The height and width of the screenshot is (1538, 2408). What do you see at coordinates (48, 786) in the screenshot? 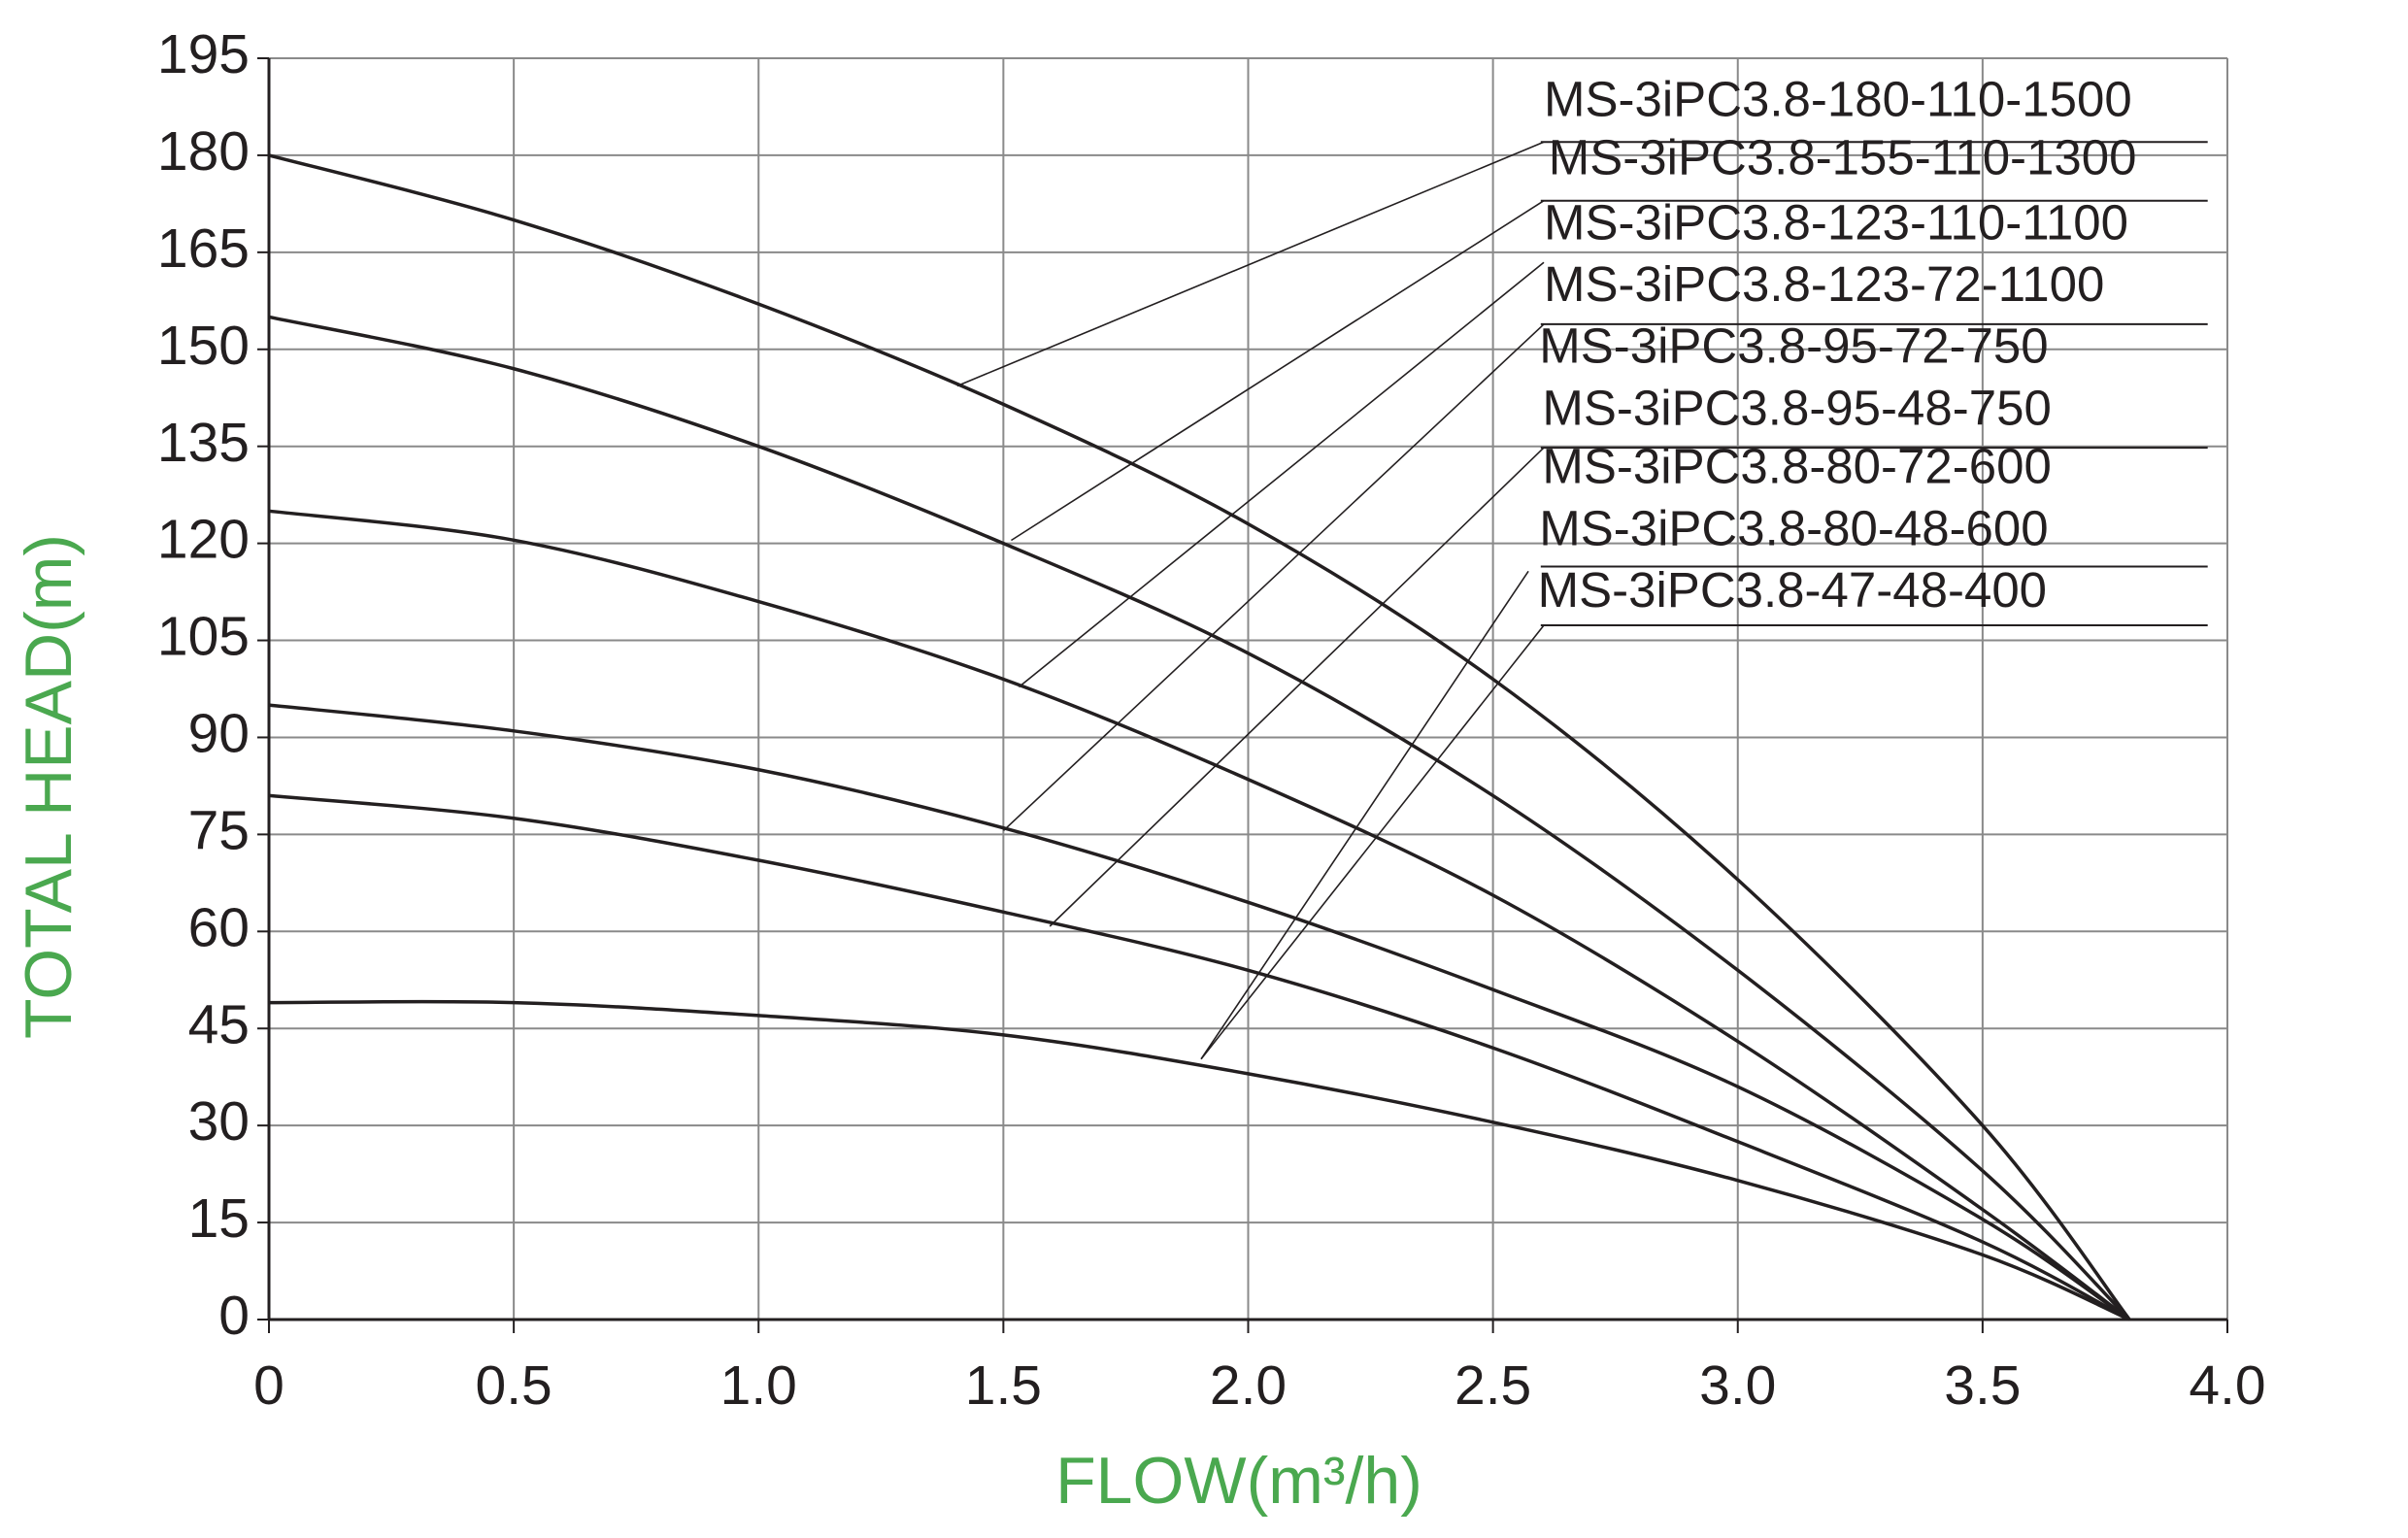
I see `y-axis-title: TOTAL HEAD(m)` at bounding box center [48, 786].